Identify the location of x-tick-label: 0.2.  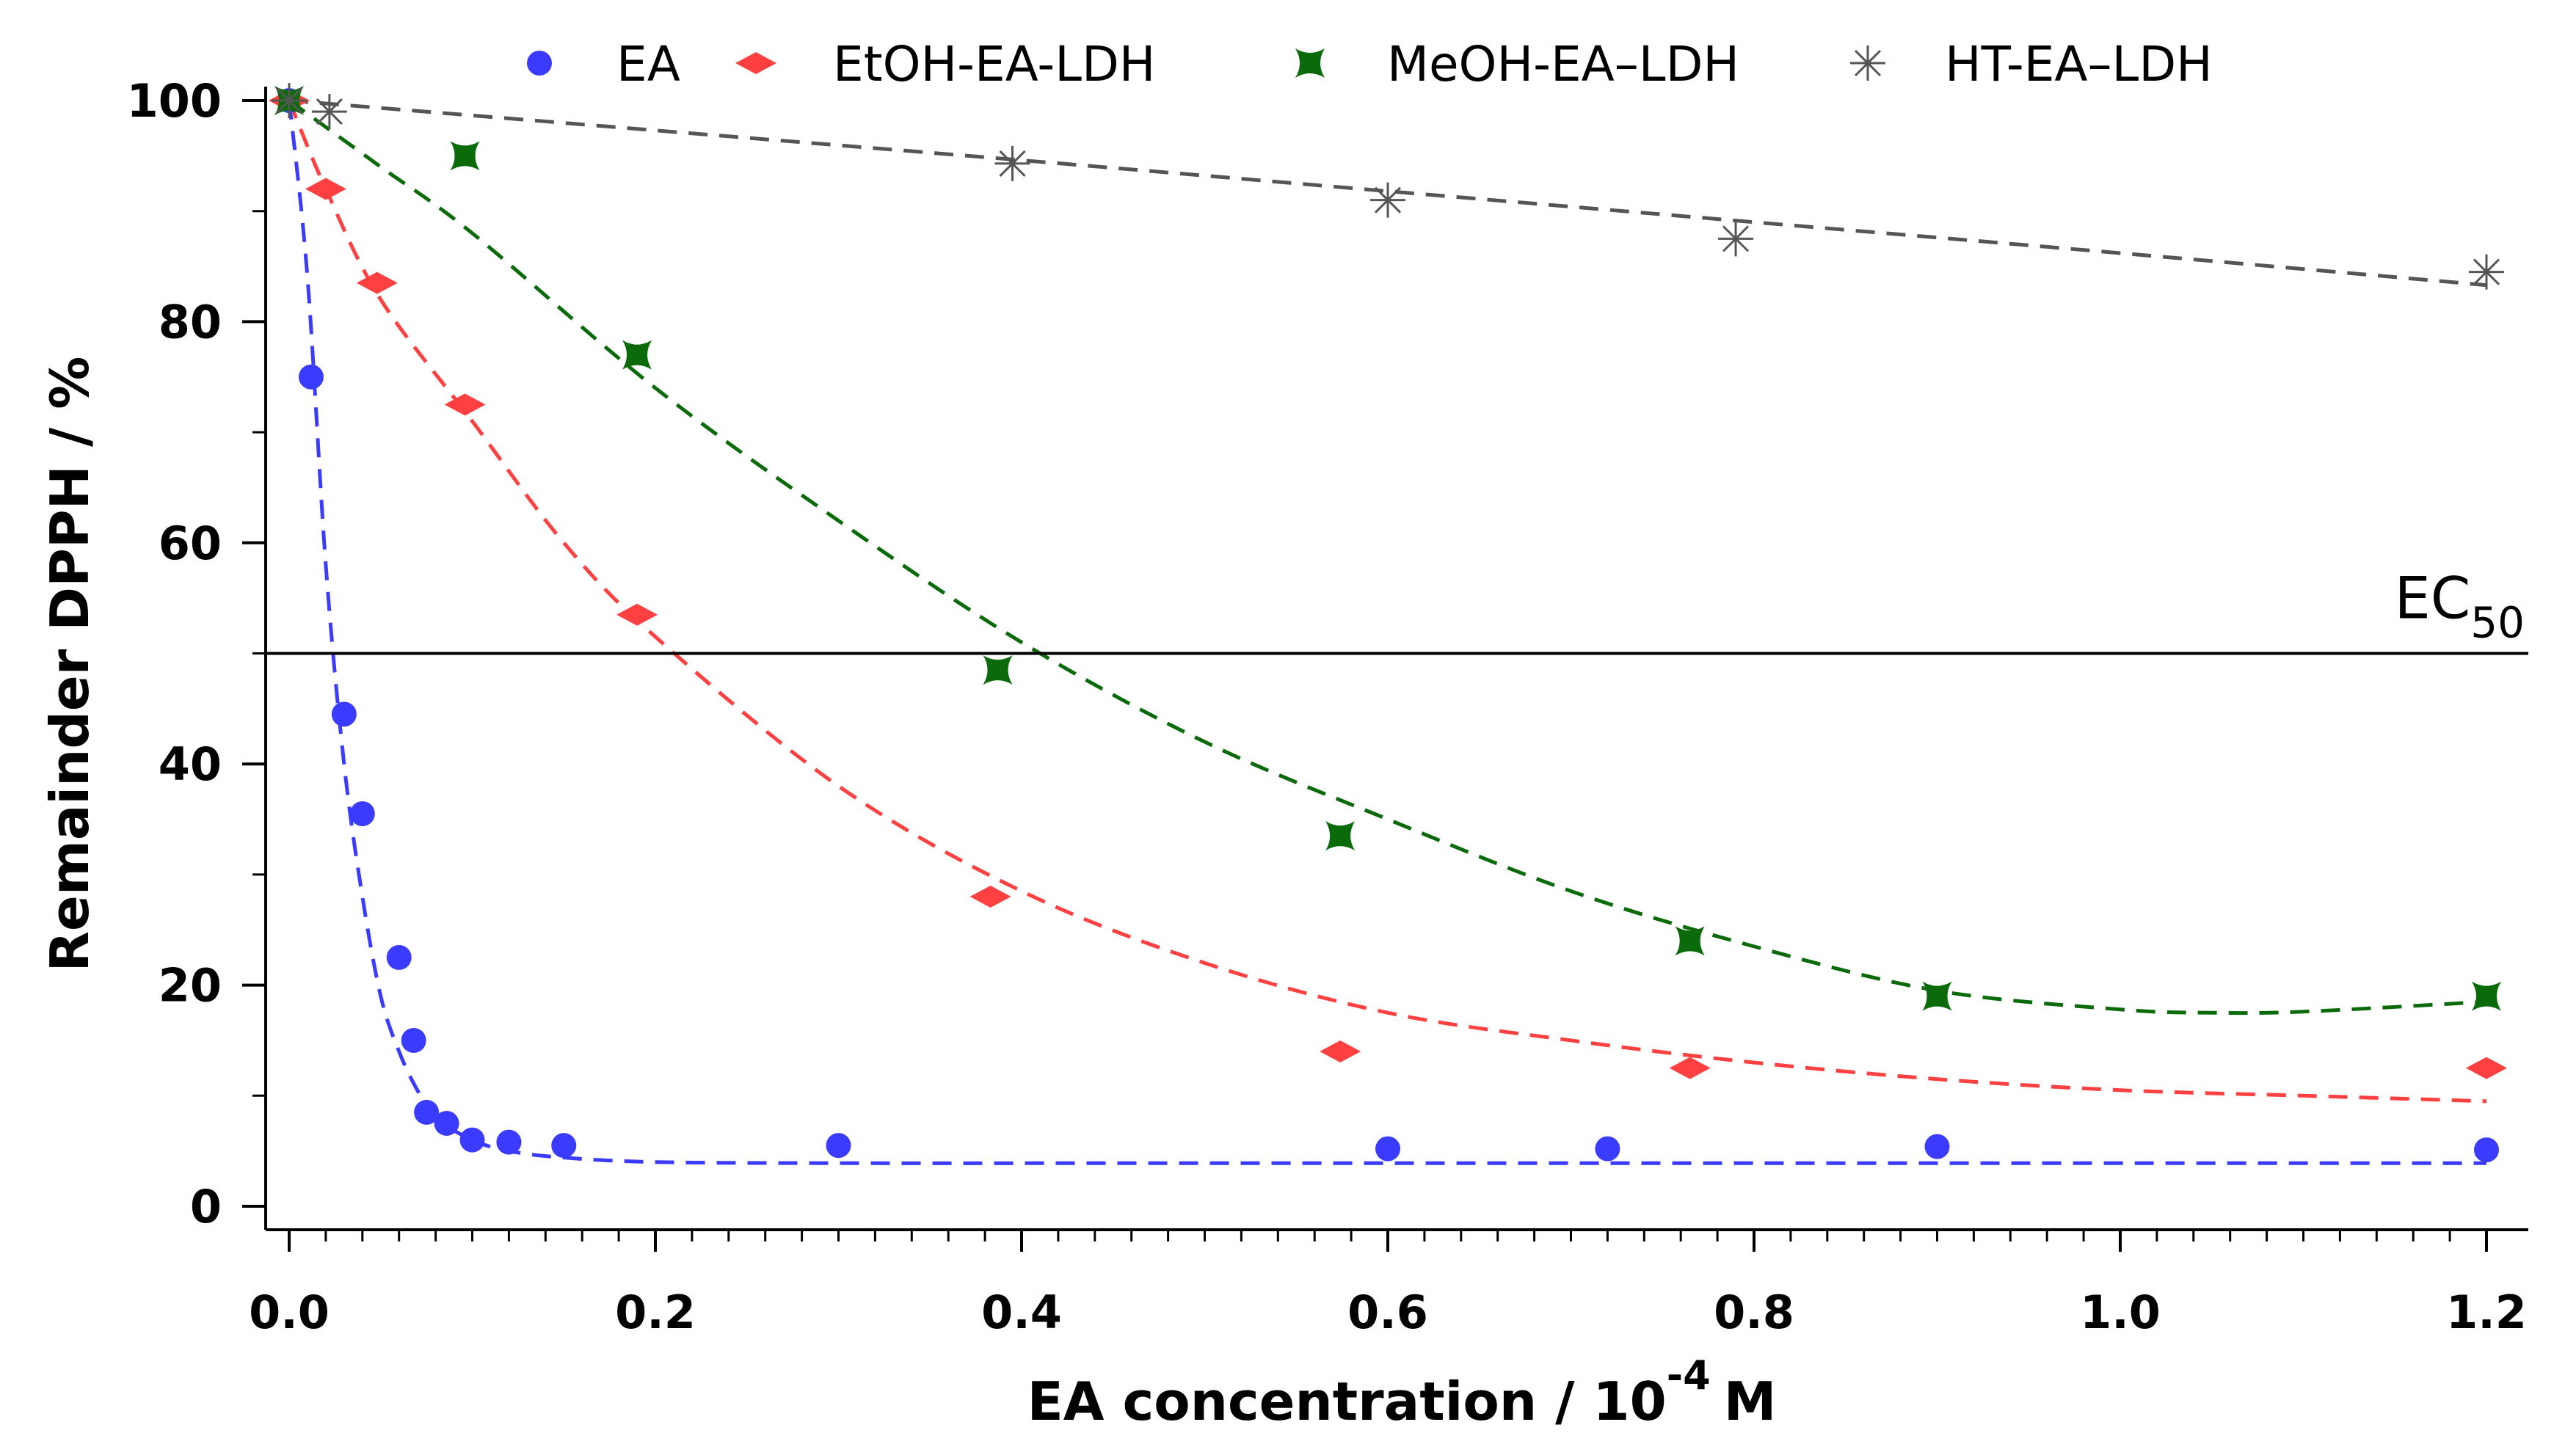
(655, 1313).